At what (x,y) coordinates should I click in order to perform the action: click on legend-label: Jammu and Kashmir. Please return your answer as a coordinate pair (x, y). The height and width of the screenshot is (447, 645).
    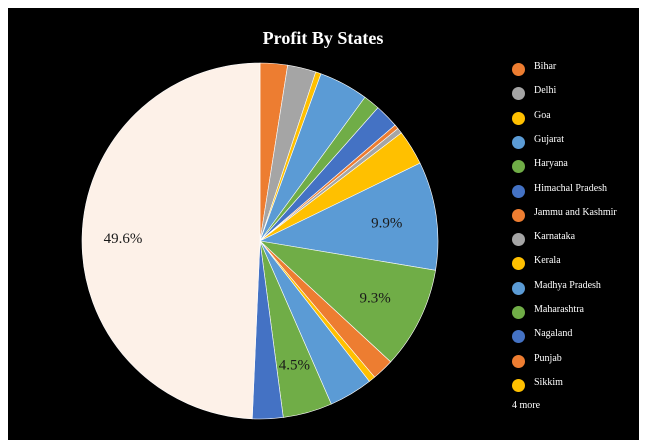
    Looking at the image, I should click on (575, 212).